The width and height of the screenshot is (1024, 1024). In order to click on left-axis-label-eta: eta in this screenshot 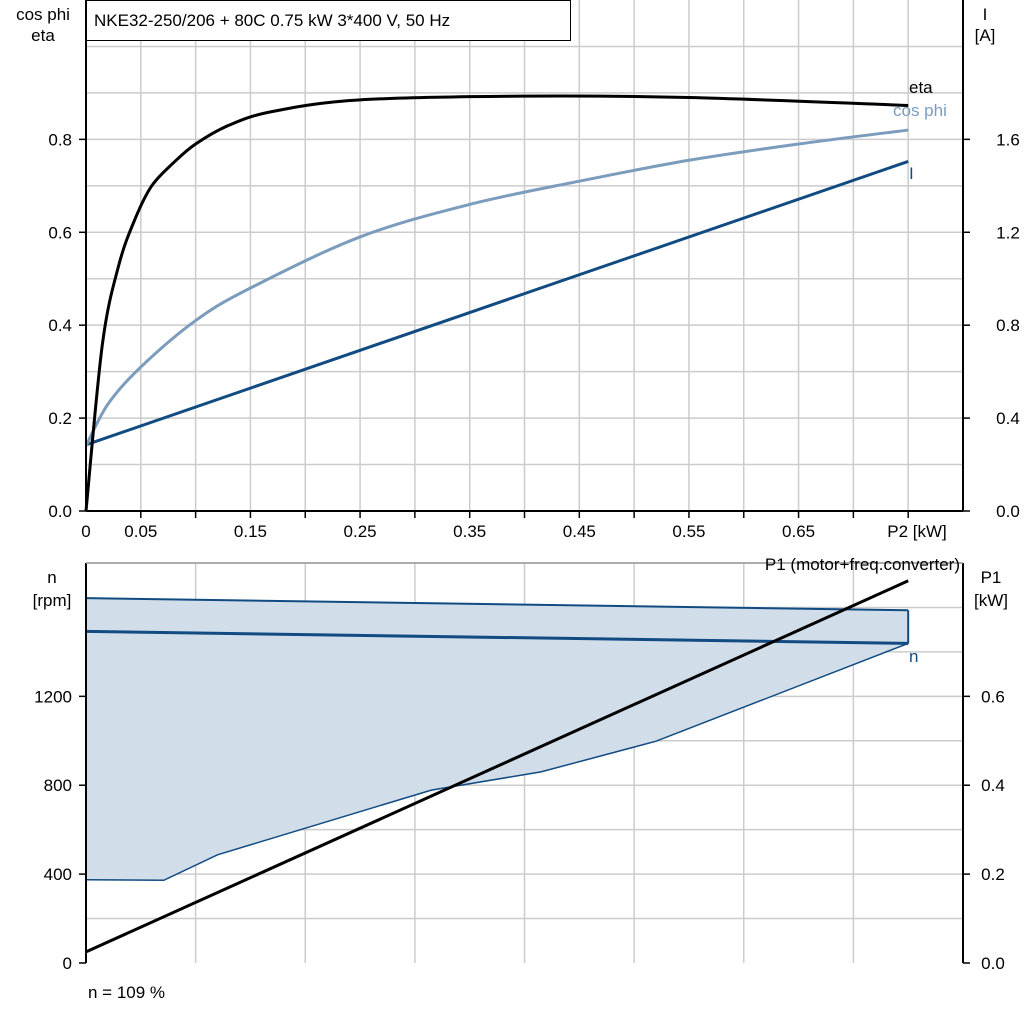, I will do `click(43, 35)`.